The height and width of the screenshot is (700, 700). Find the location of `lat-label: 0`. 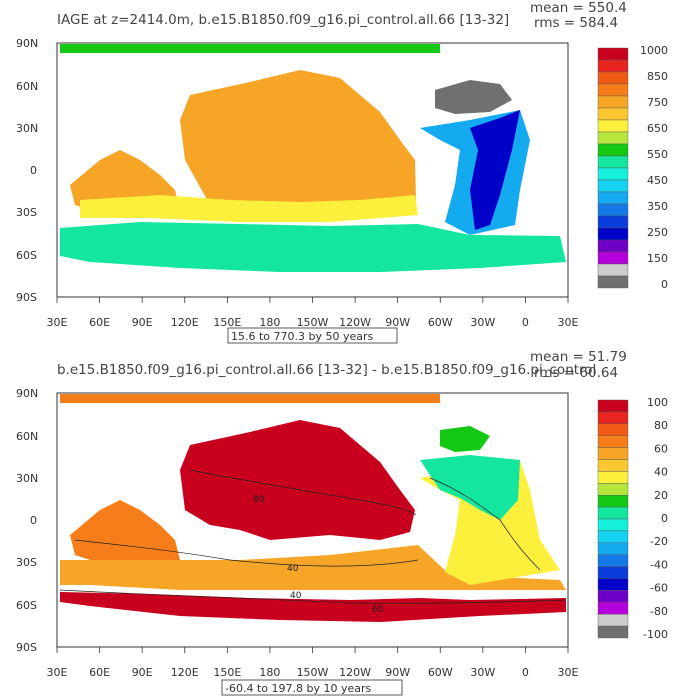

lat-label: 0 is located at coordinates (33, 170).